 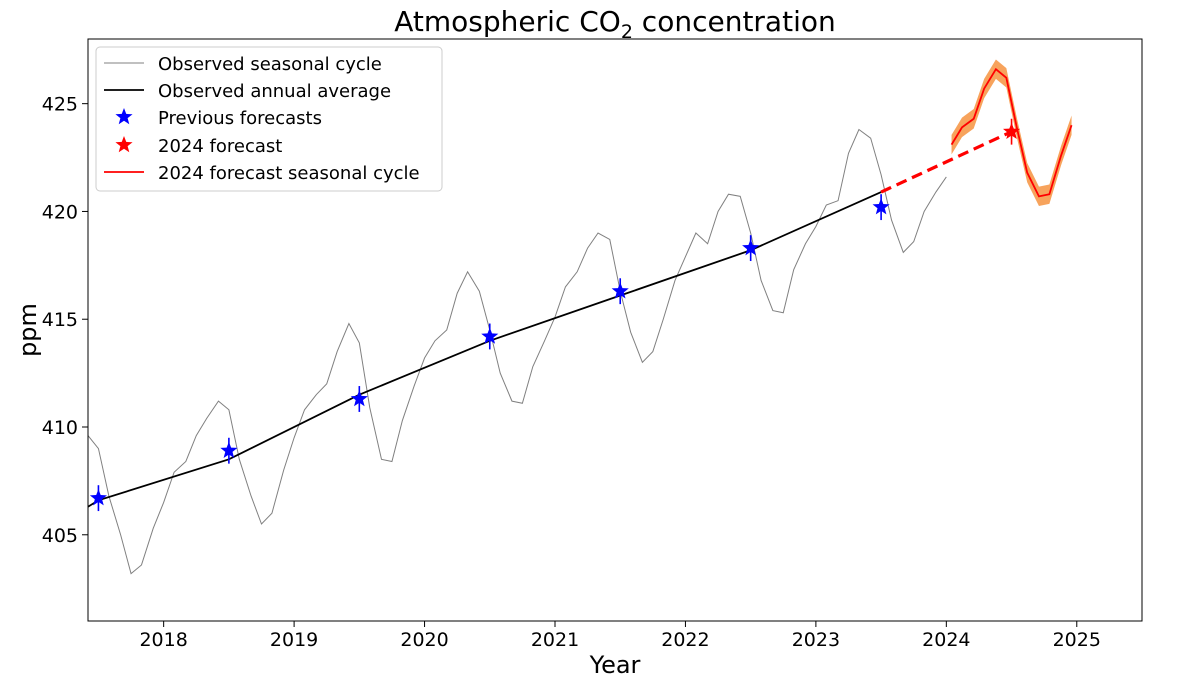 What do you see at coordinates (274, 91) in the screenshot?
I see `legend-label-annual: Observed annual average` at bounding box center [274, 91].